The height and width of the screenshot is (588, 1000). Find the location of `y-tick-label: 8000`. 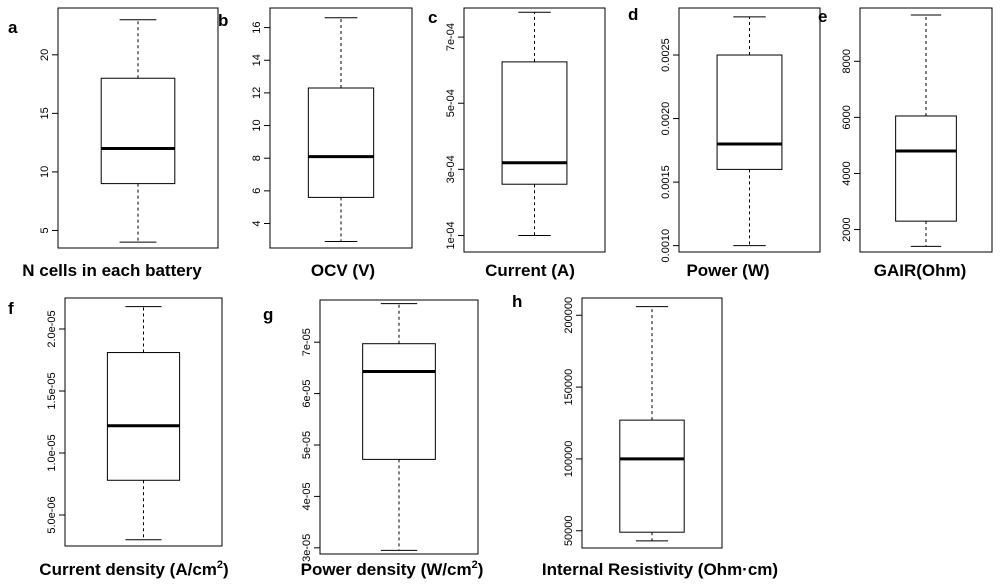

y-tick-label: 8000 is located at coordinates (847, 61).